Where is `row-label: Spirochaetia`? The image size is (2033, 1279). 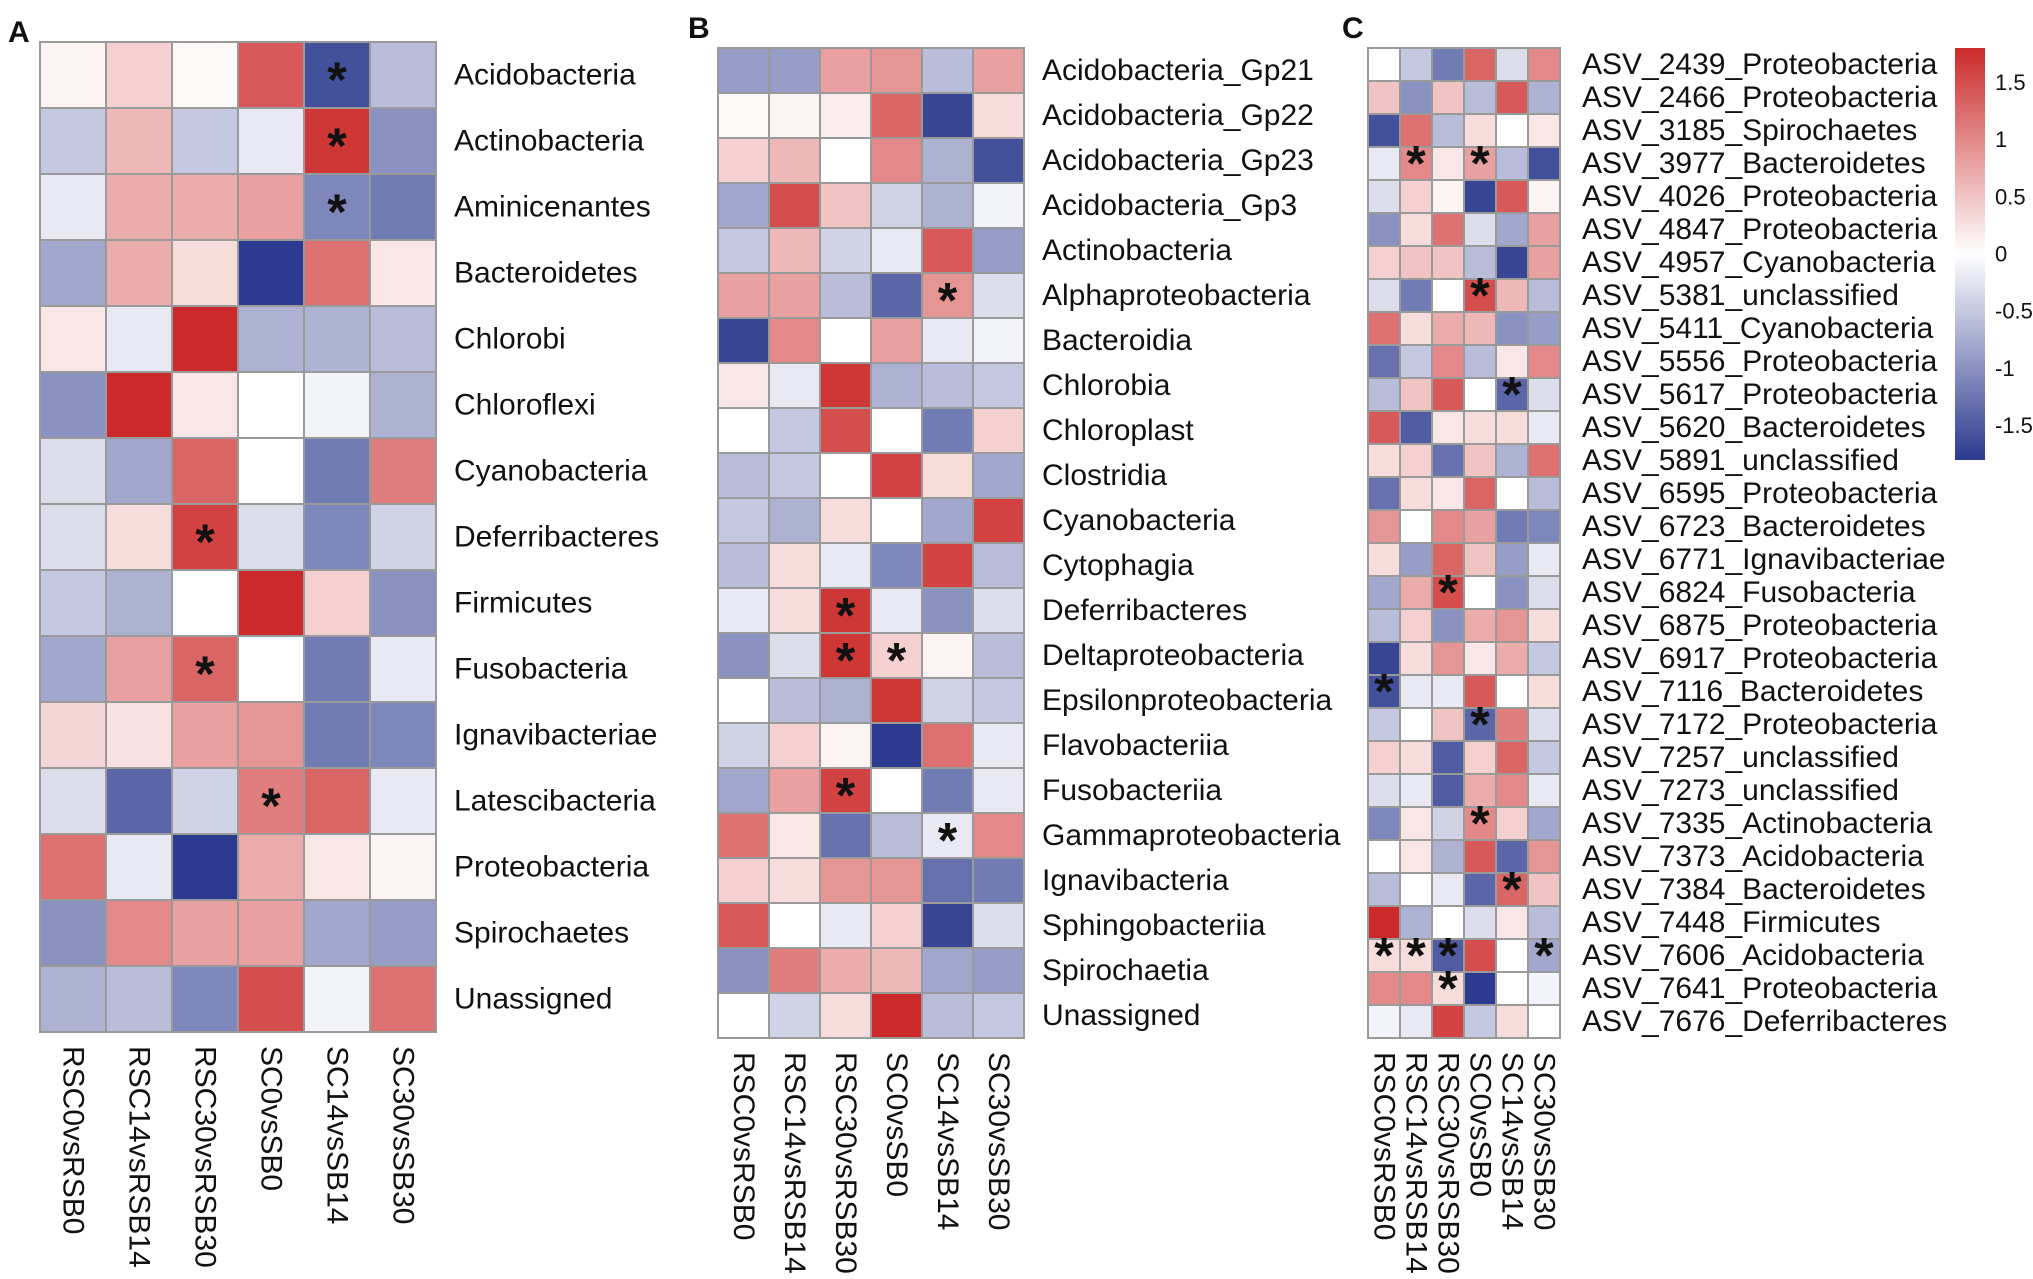
row-label: Spirochaetia is located at coordinates (1125, 970).